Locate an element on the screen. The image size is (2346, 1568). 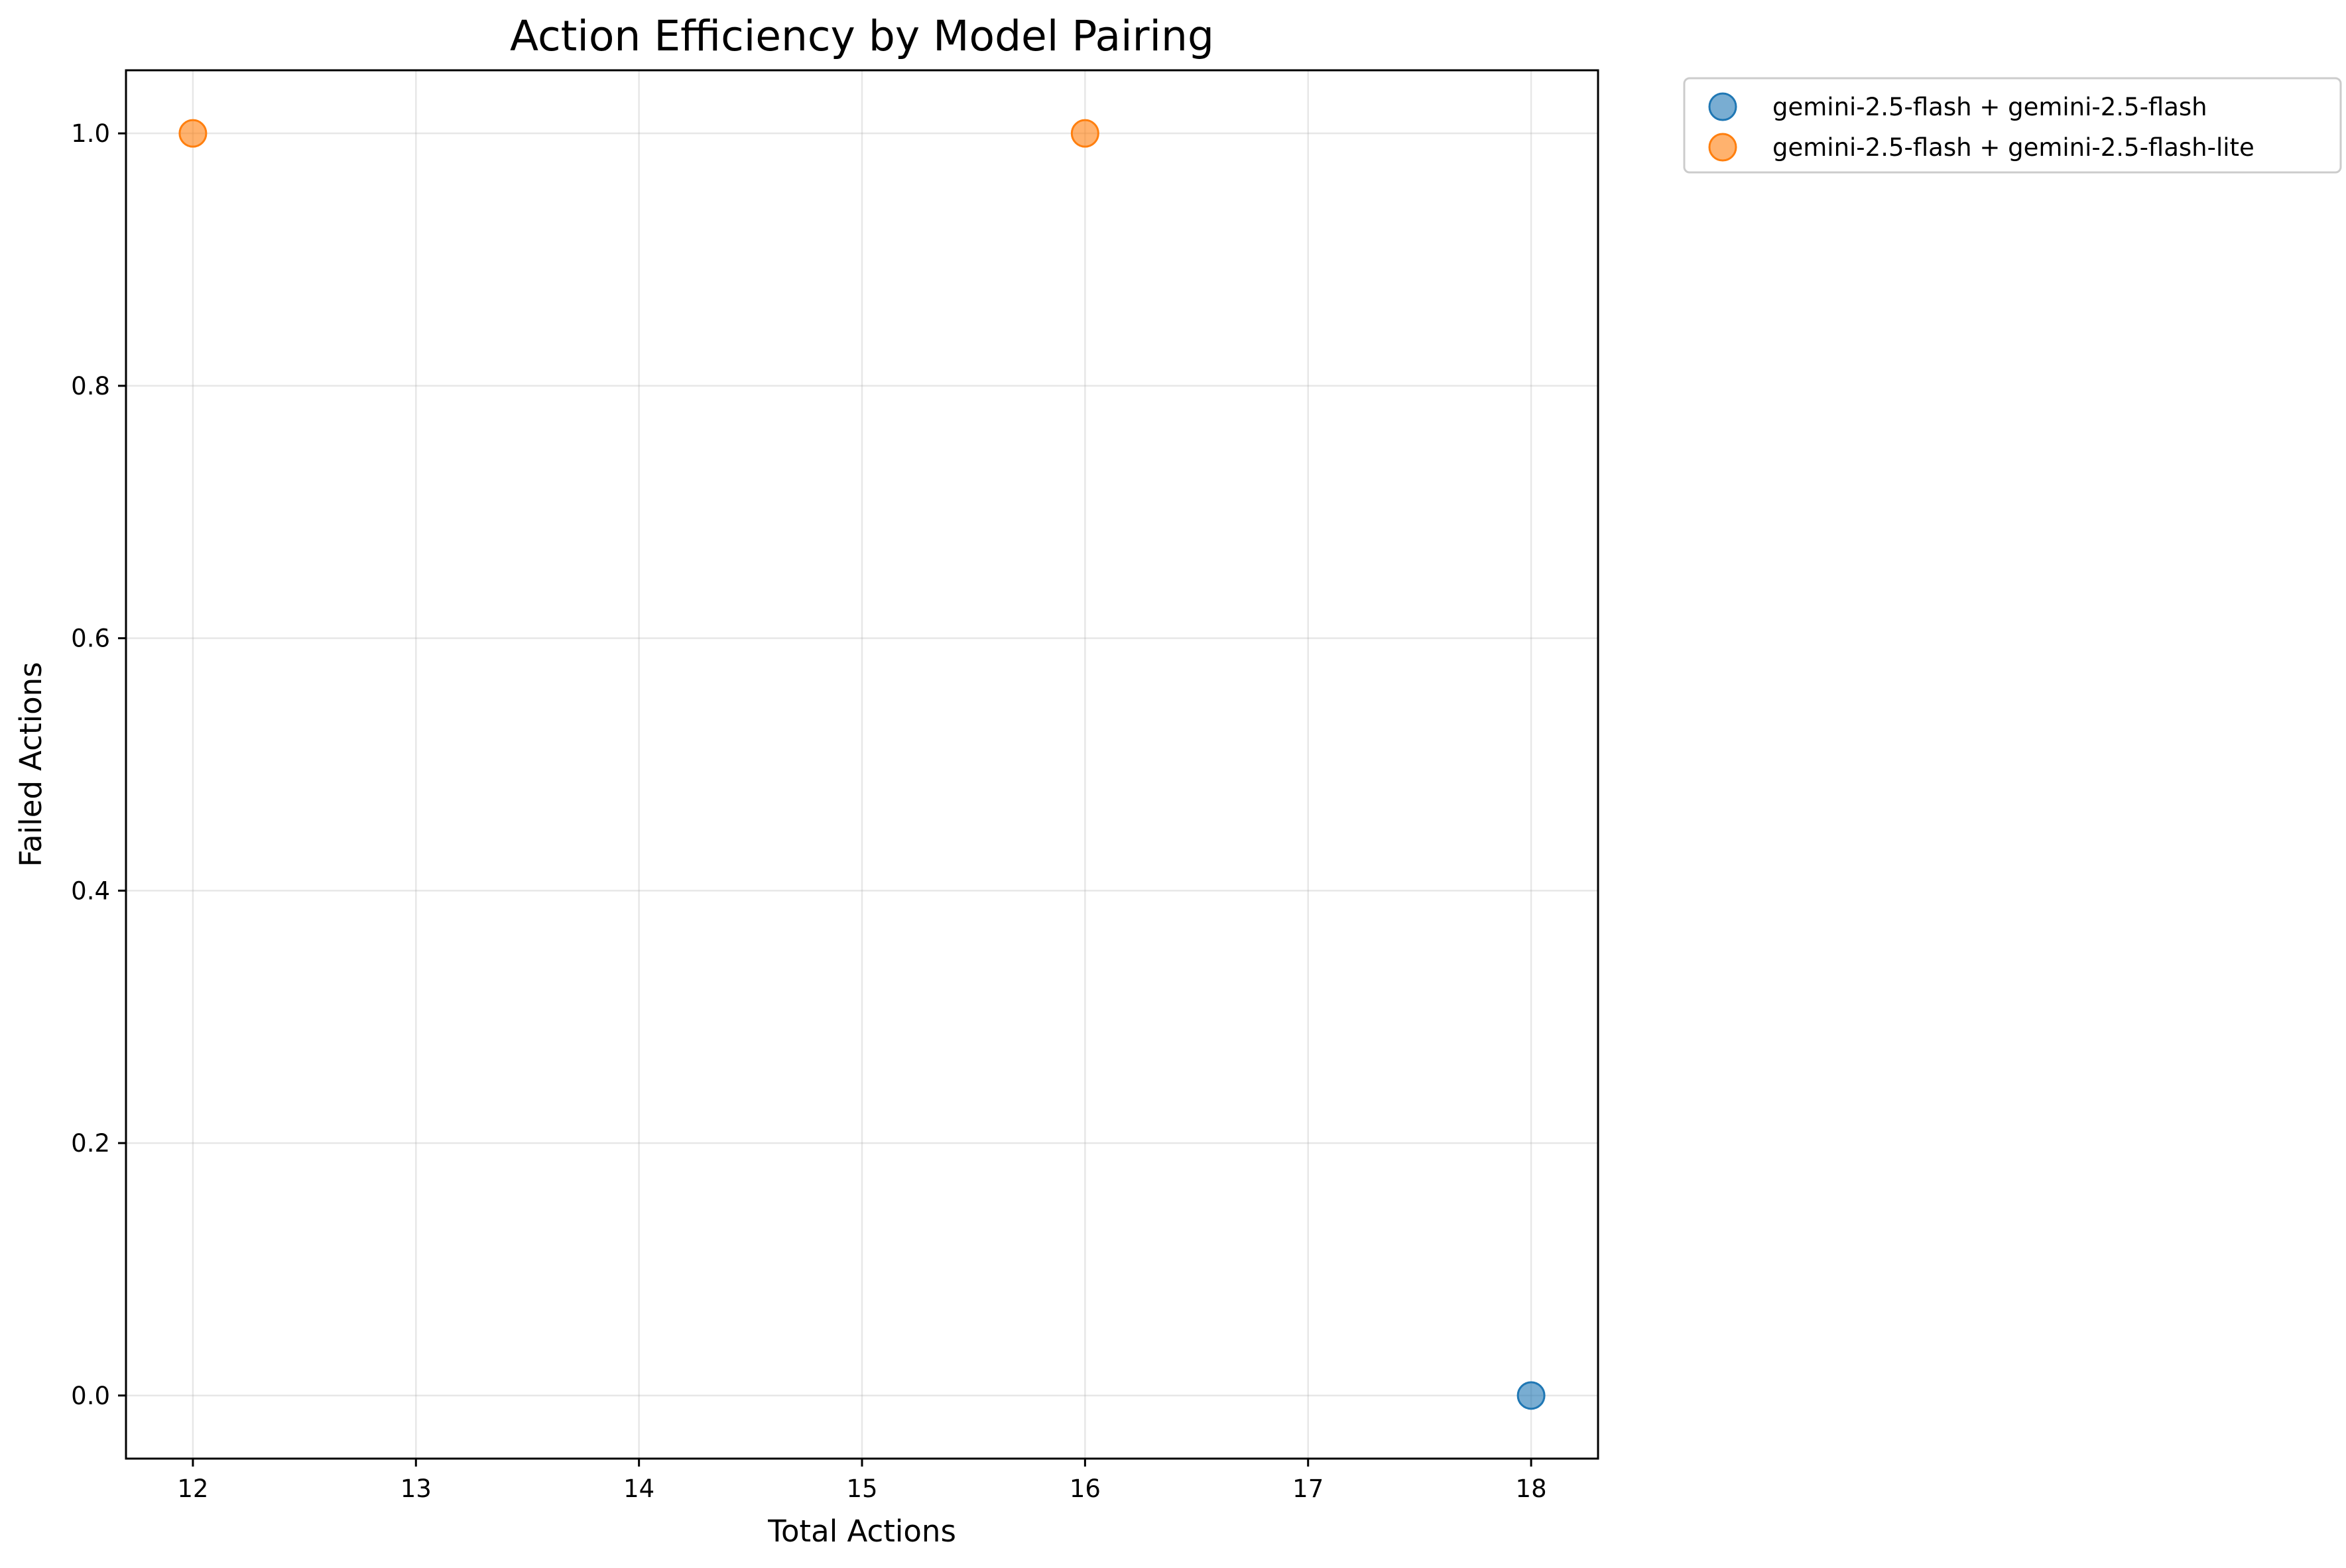
y-tick-label: 1.0 is located at coordinates (91, 133).